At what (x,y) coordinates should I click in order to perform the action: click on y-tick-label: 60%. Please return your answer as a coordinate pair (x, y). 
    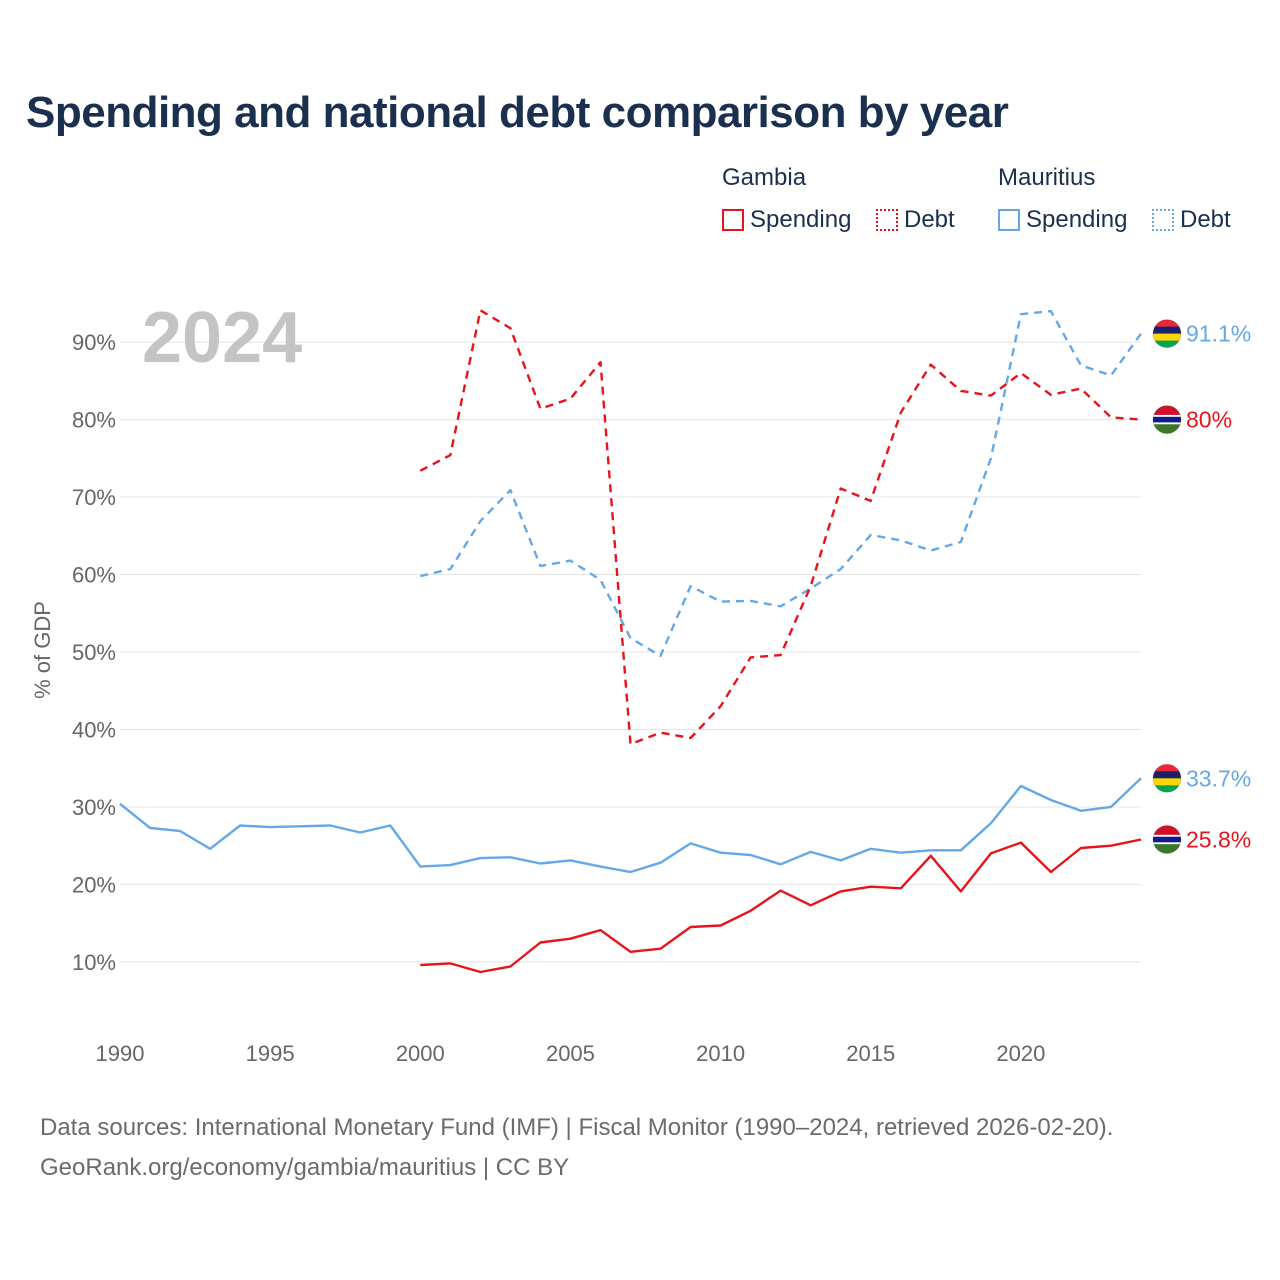
    Looking at the image, I should click on (94, 575).